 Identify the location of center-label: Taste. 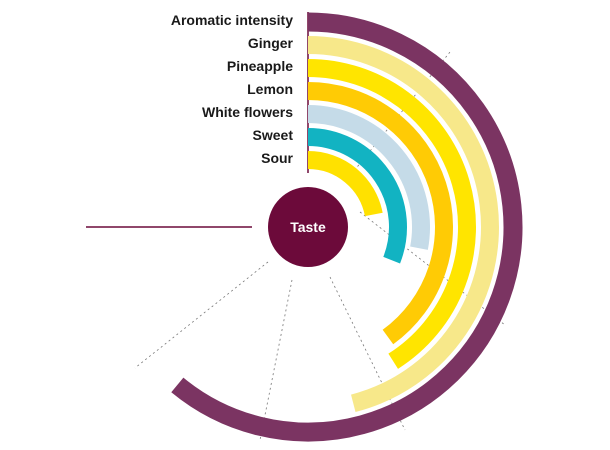
(308, 227).